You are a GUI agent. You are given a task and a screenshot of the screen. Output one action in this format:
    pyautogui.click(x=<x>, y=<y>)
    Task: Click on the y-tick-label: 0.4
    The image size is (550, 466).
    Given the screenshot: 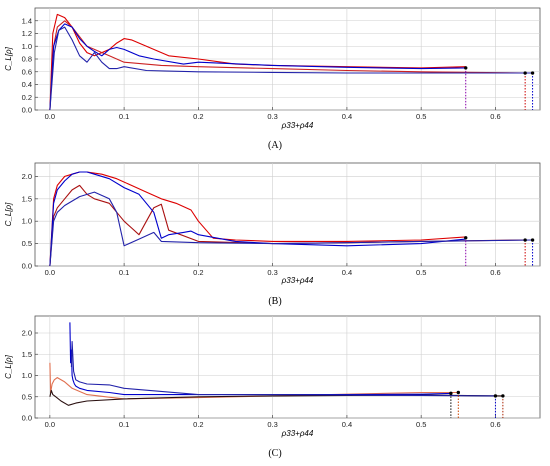 What is the action you would take?
    pyautogui.click(x=27, y=84)
    